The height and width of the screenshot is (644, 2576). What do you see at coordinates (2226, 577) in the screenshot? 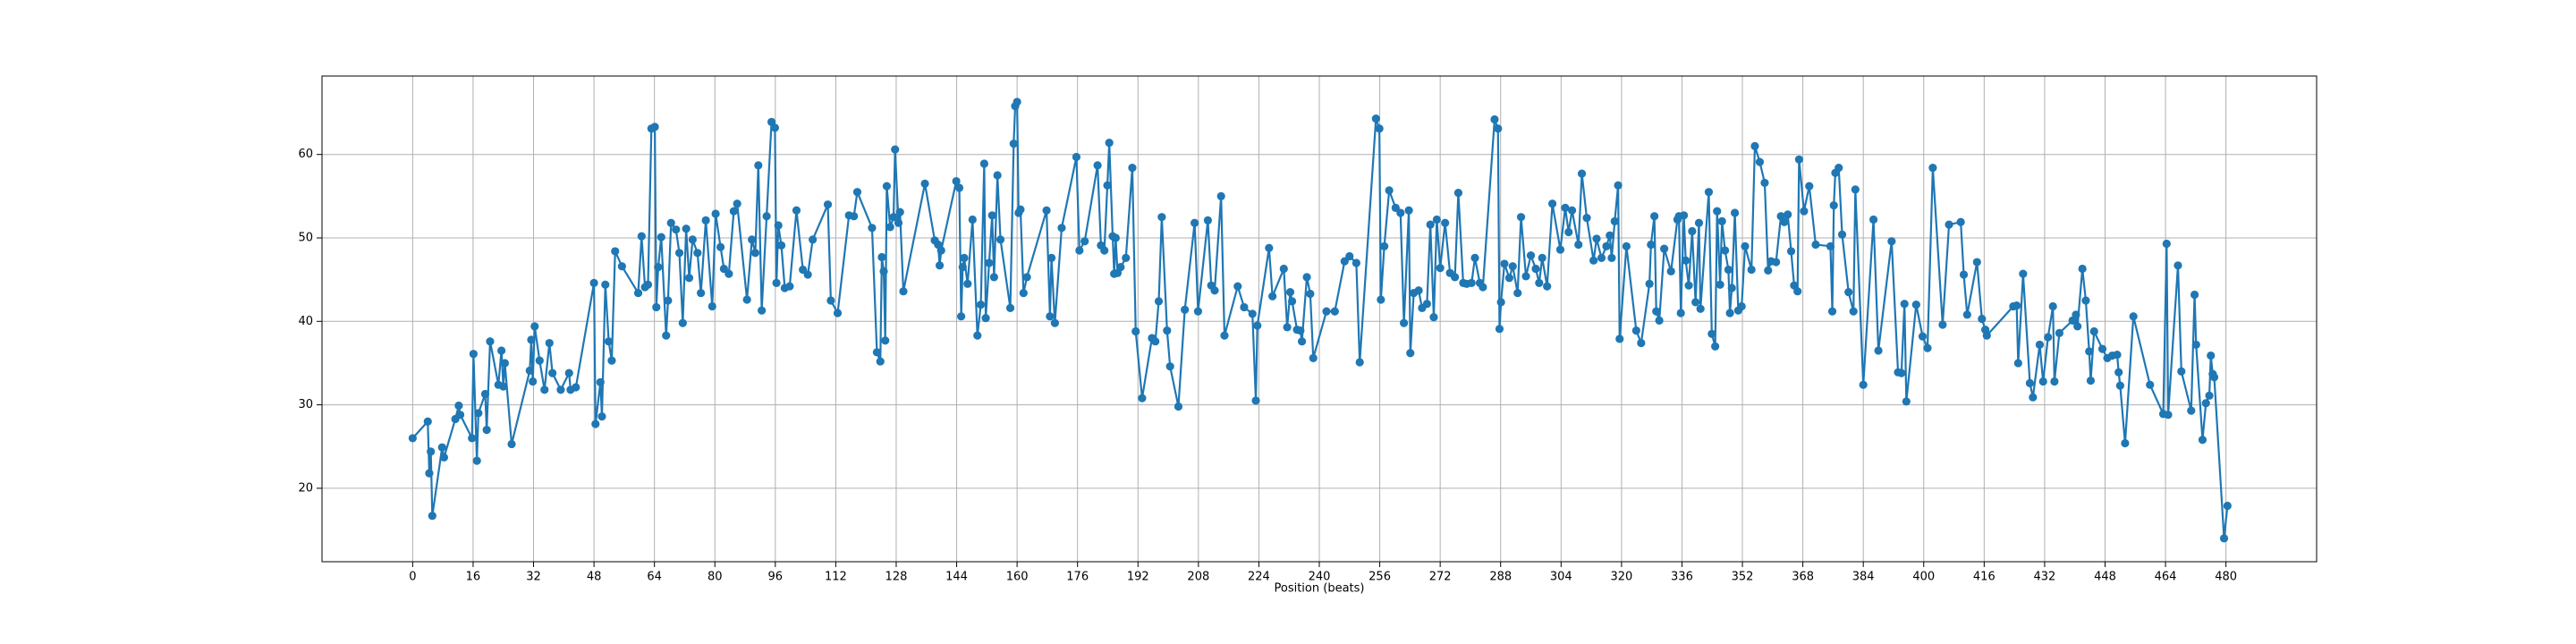
I see `x-tick-label: 480` at bounding box center [2226, 577].